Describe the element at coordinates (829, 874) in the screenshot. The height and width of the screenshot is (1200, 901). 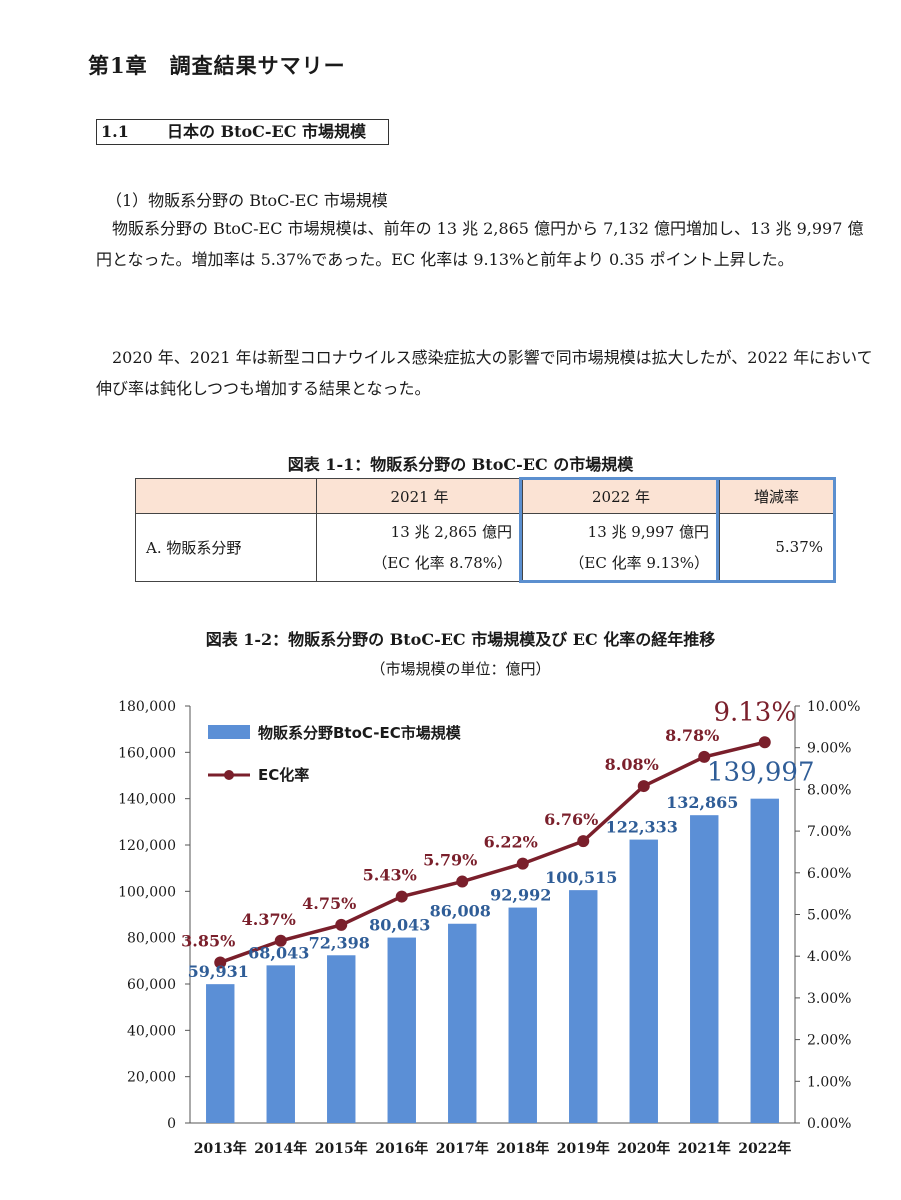
I see `right-tick-label: 6.00%` at that location.